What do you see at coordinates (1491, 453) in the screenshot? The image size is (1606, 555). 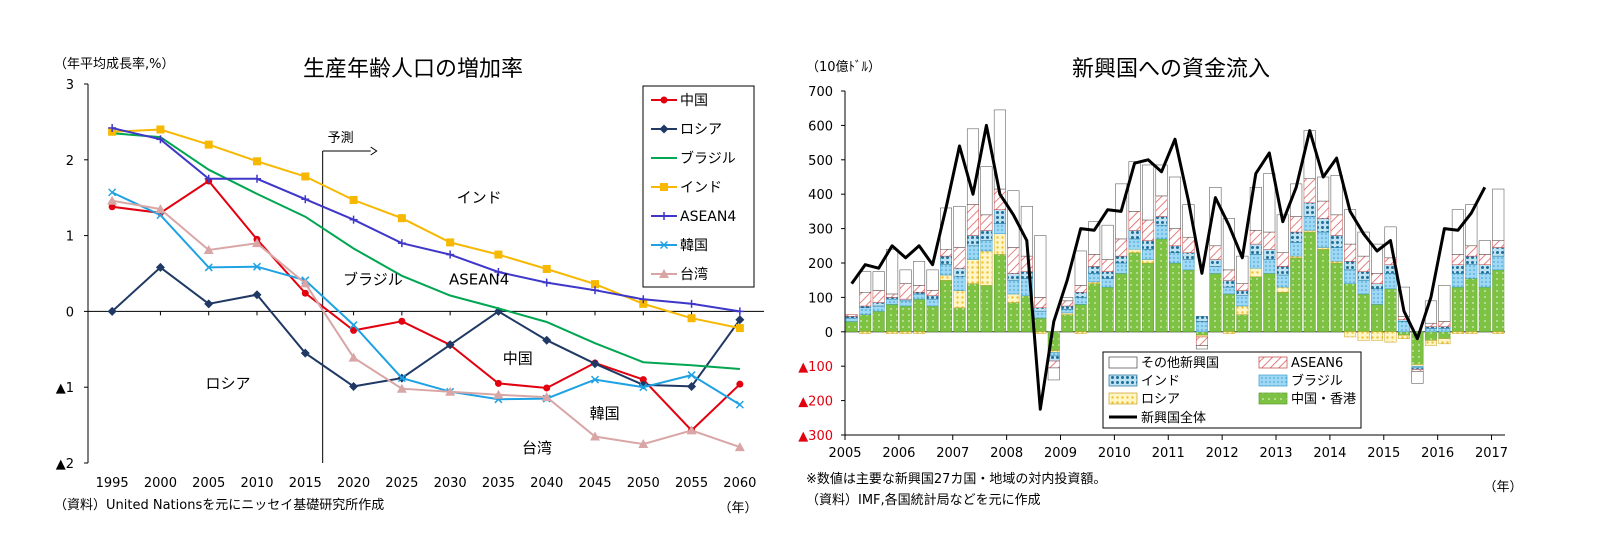 I see `right-x-tick-label: 2017` at bounding box center [1491, 453].